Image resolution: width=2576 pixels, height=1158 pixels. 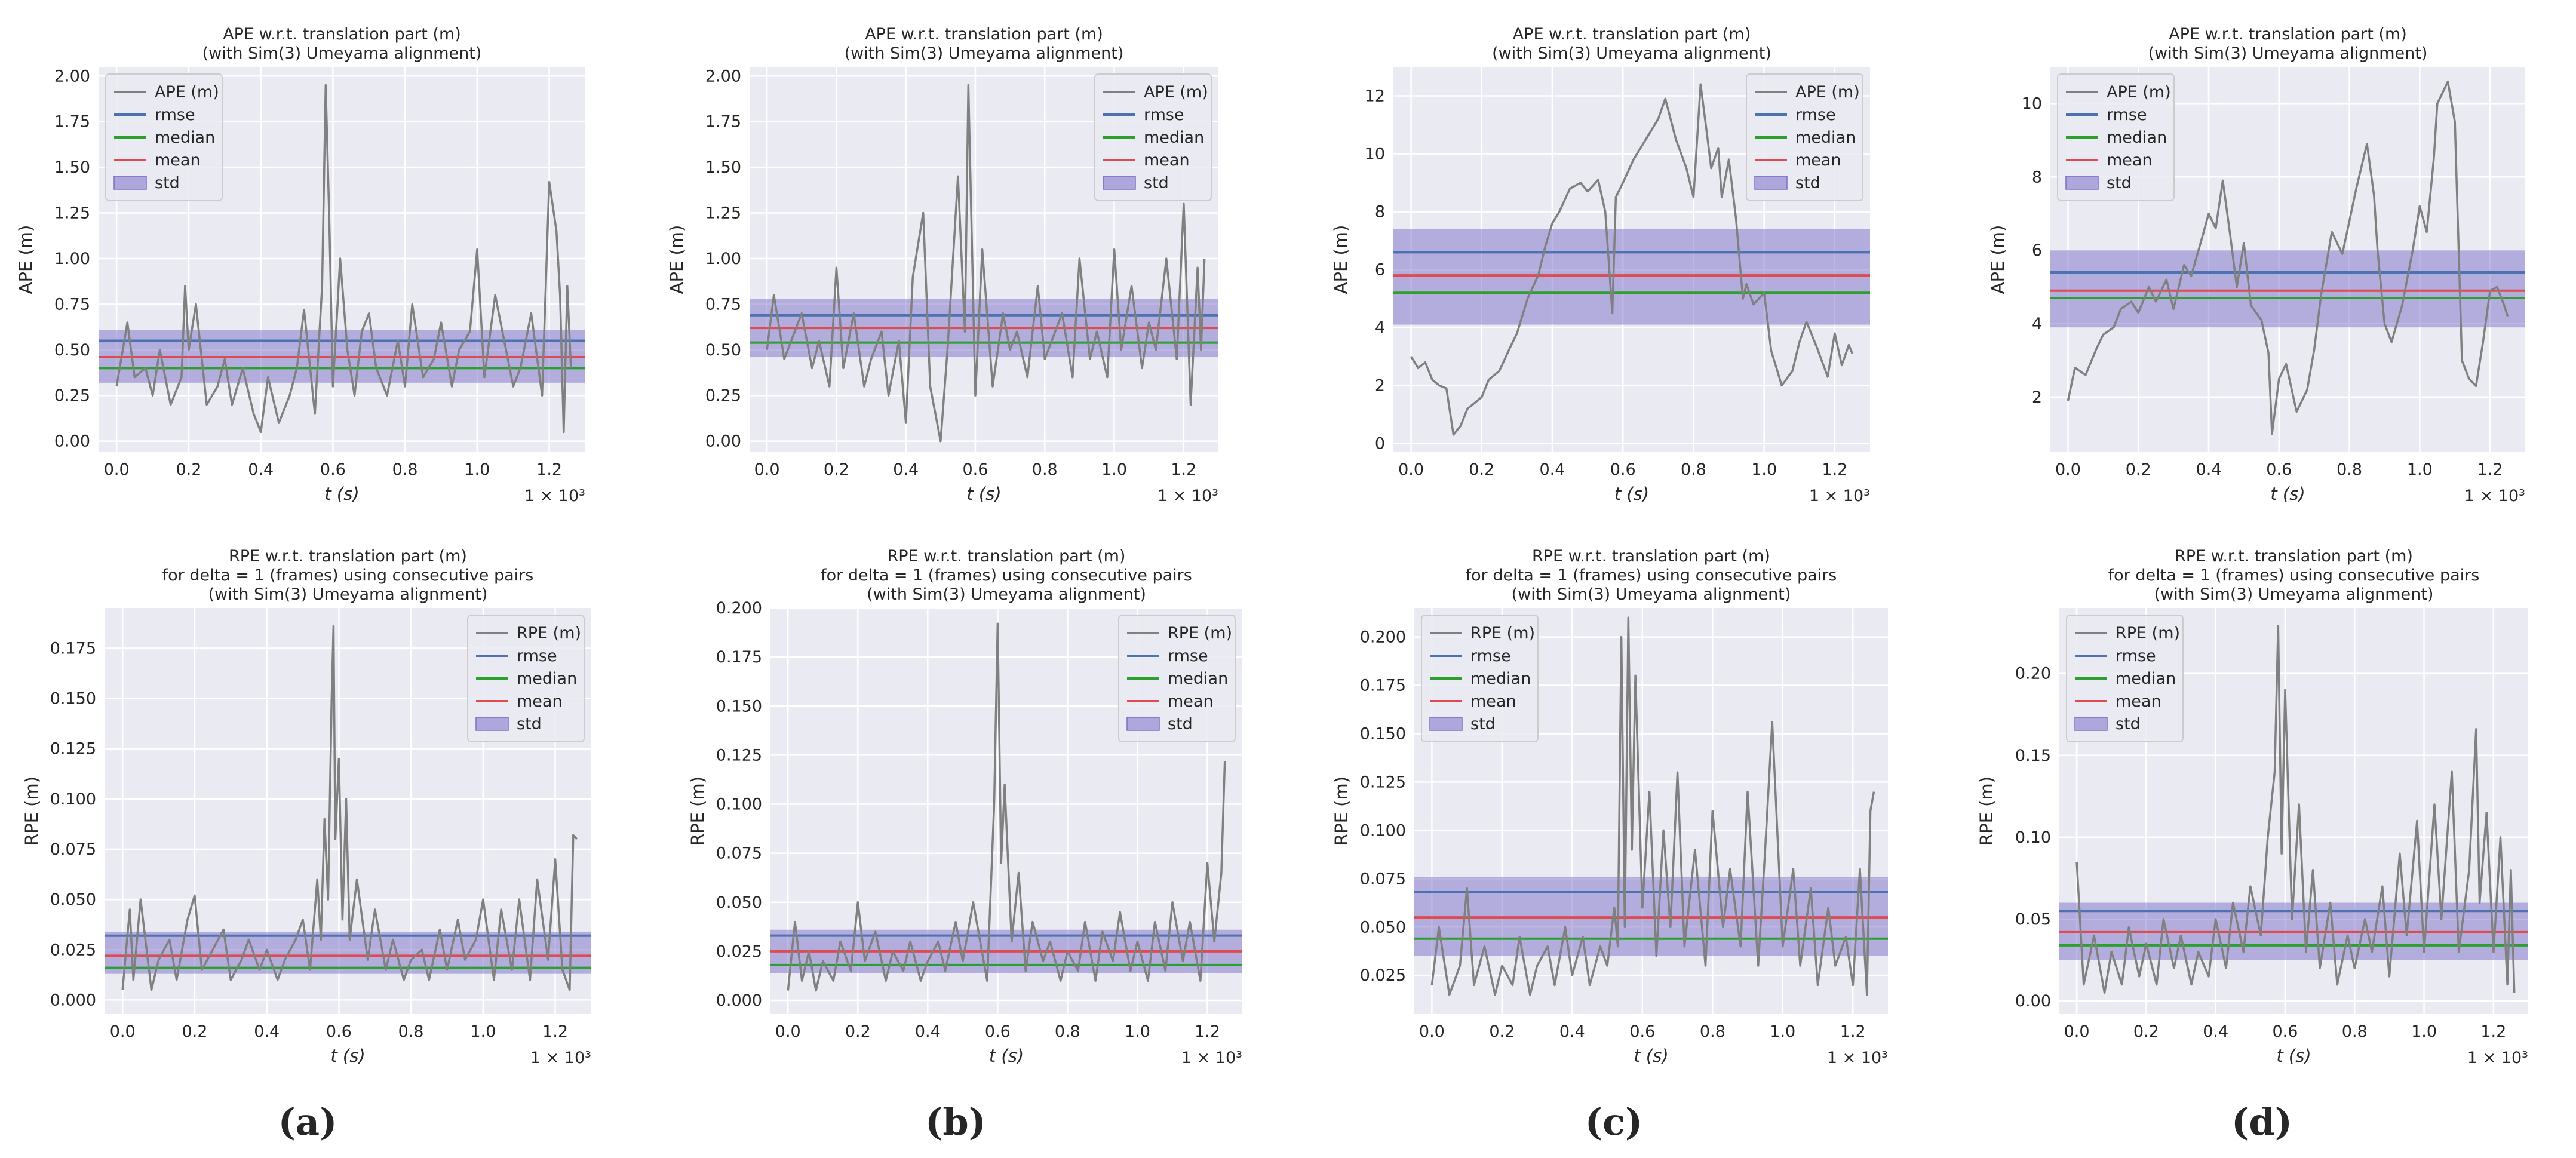 What do you see at coordinates (1651, 557) in the screenshot?
I see `chart-title-line: RPE w.r.t. translation part (m)` at bounding box center [1651, 557].